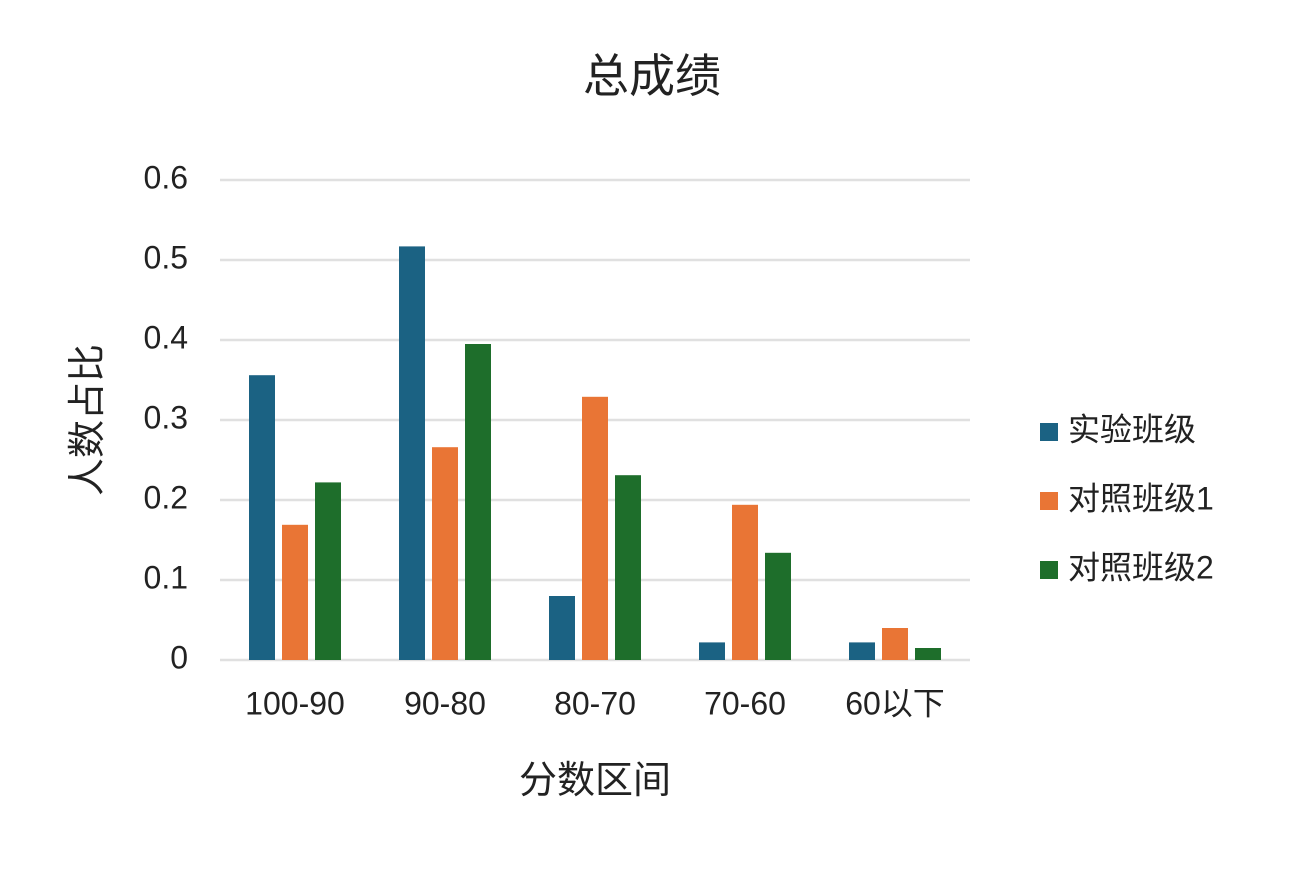  Describe the element at coordinates (166, 497) in the screenshot. I see `y-tick-label: 0.2` at that location.